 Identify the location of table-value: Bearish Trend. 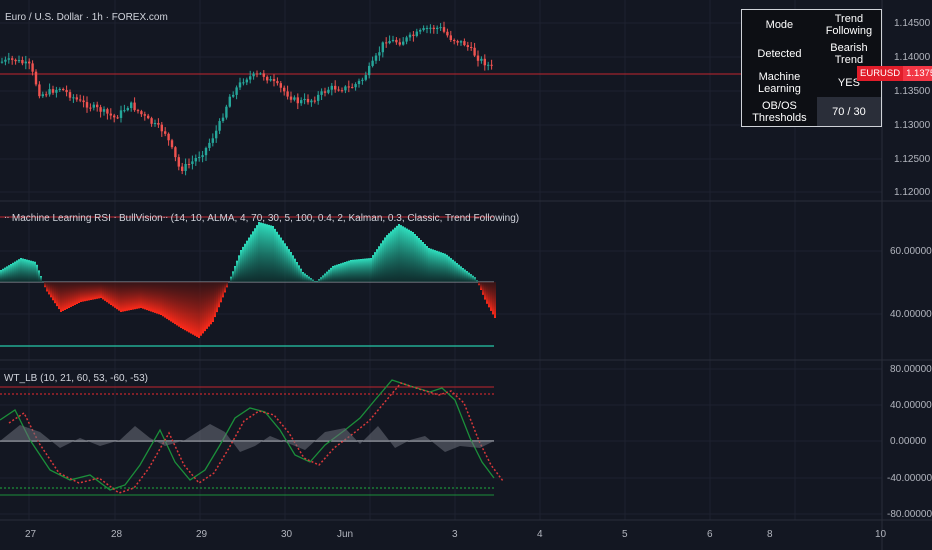
(849, 53).